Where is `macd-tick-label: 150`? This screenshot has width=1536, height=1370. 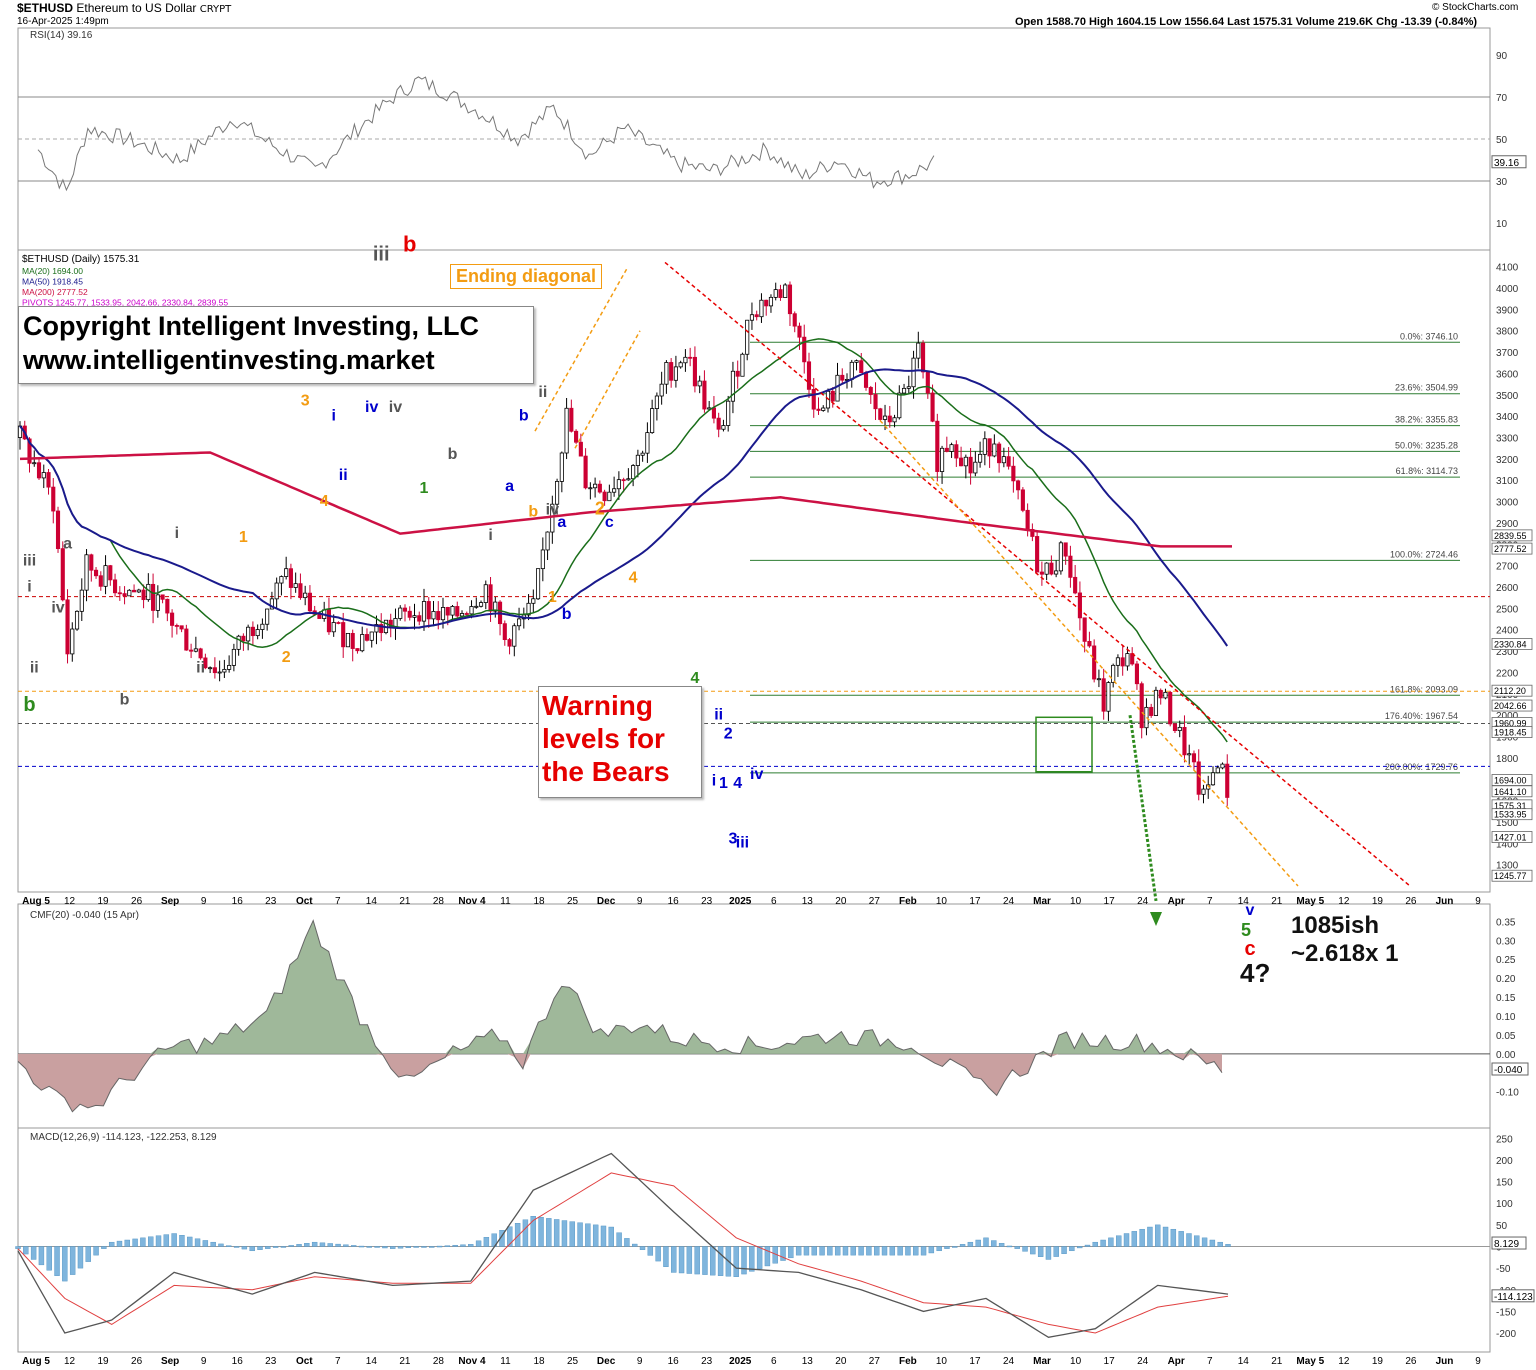
macd-tick-label: 150 is located at coordinates (1504, 1183).